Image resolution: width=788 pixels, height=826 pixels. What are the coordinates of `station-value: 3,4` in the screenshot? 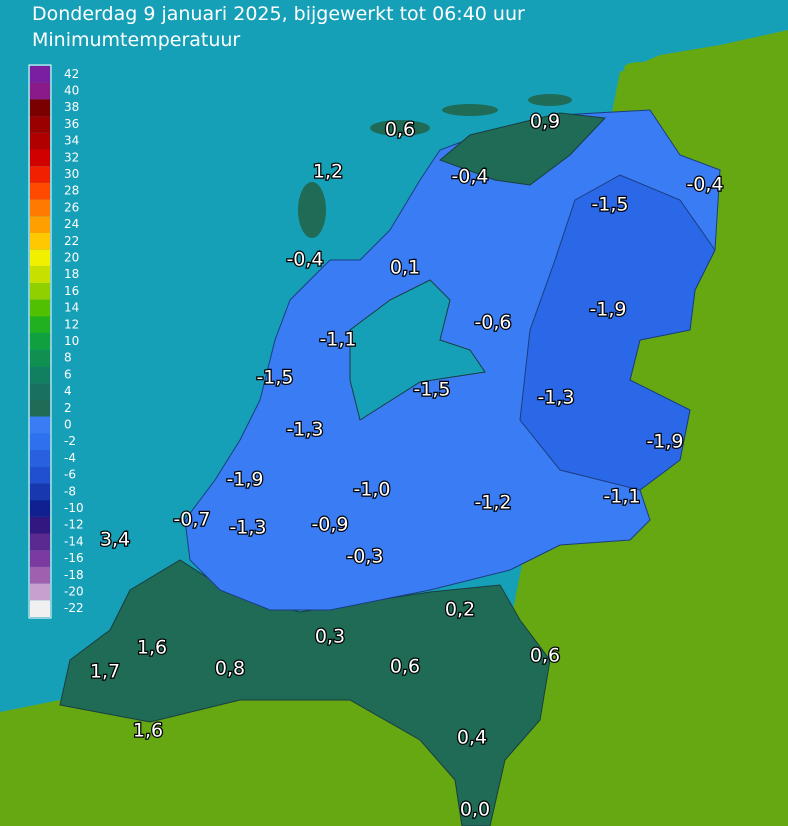 It's located at (115, 540).